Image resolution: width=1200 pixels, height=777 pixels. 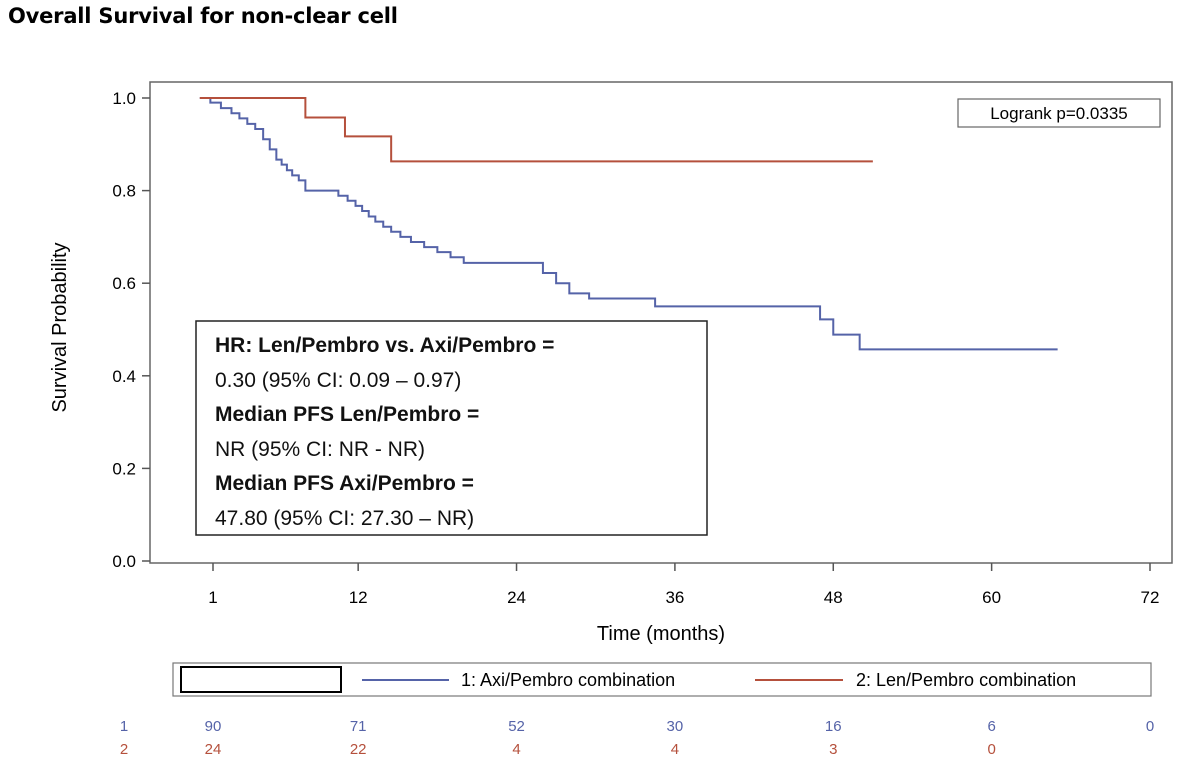 I want to click on x-tick-label: 60, so click(x=991, y=597).